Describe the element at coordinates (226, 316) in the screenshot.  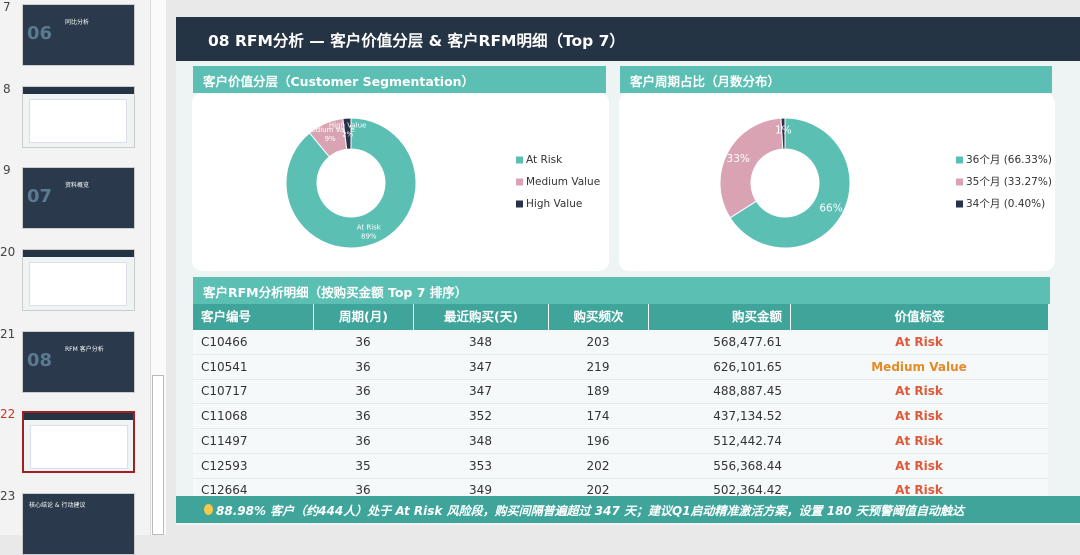
I see `column-header: 客户编号` at that location.